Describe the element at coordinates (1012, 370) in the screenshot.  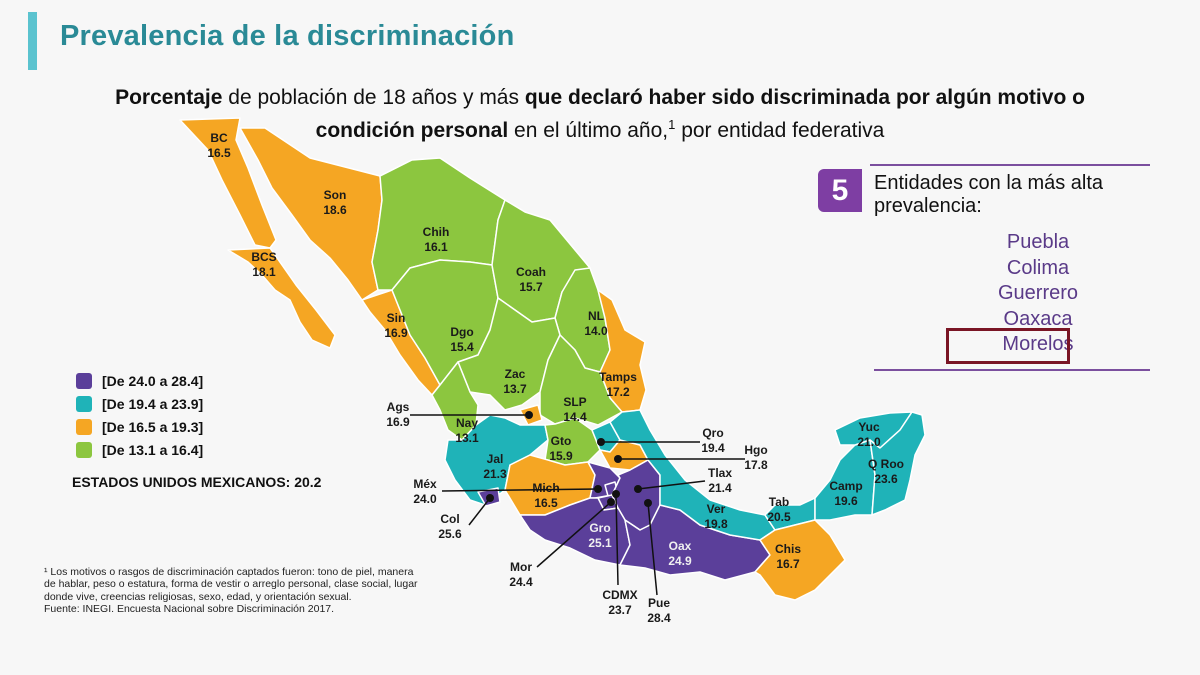
I see `top5-divider-bottom` at that location.